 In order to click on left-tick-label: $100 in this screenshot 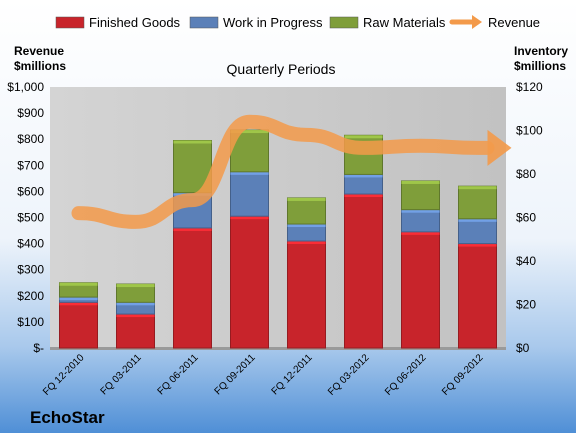, I will do `click(30, 322)`.